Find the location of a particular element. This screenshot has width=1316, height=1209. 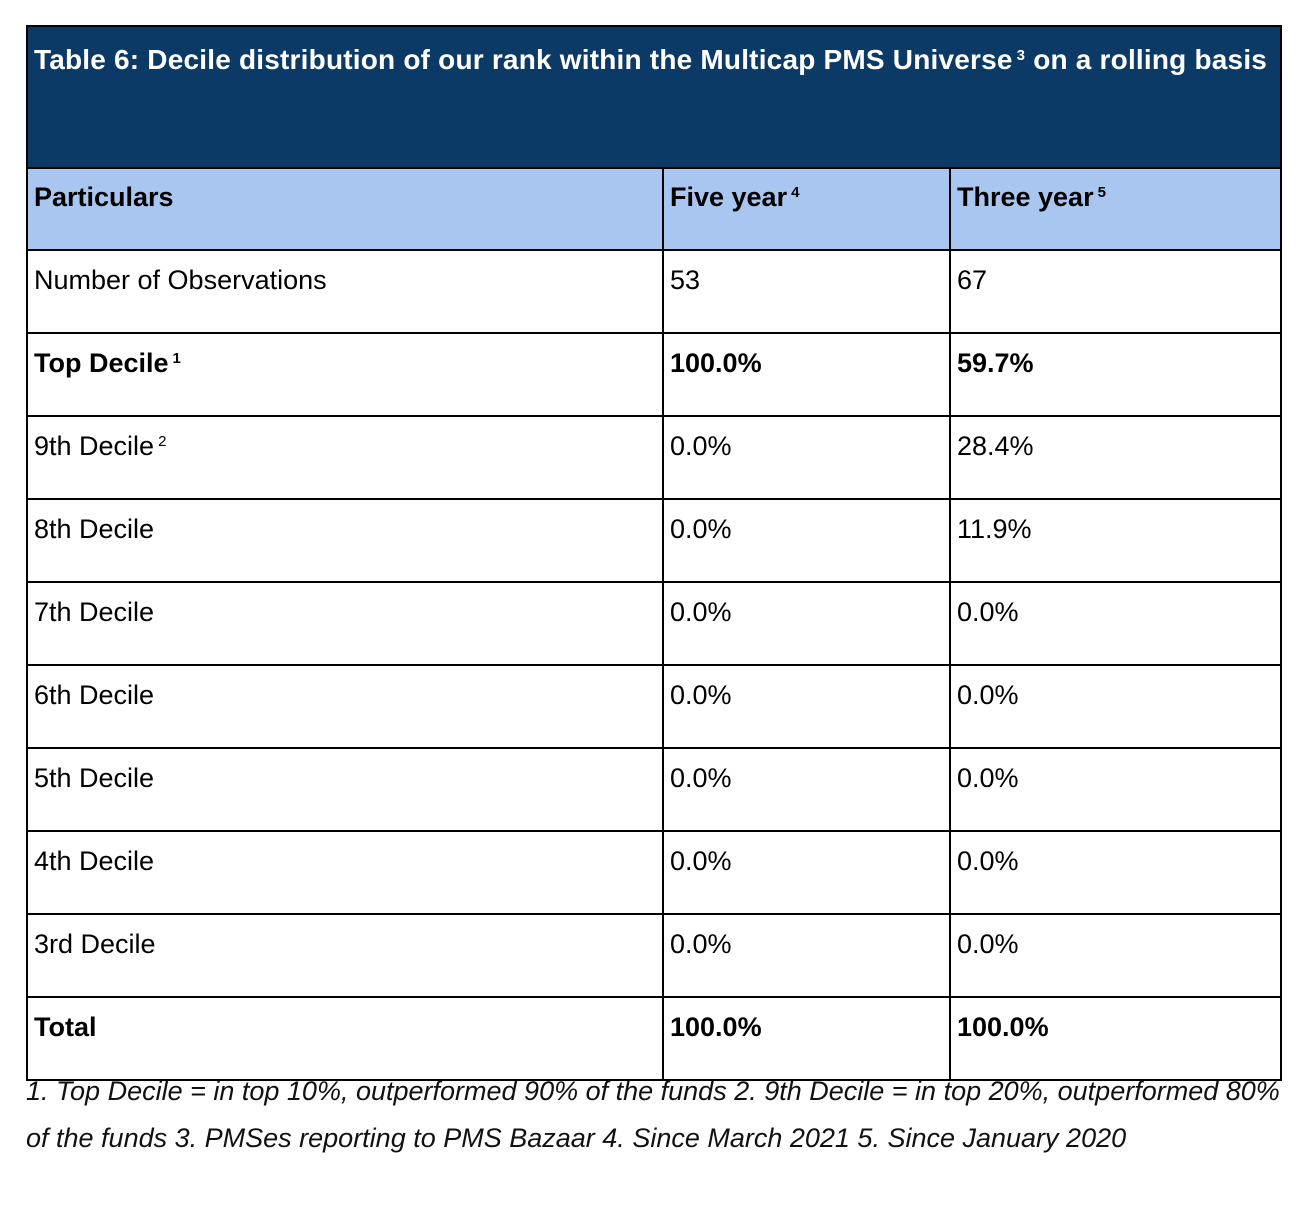

row-label: 7th Decile is located at coordinates (94, 612).